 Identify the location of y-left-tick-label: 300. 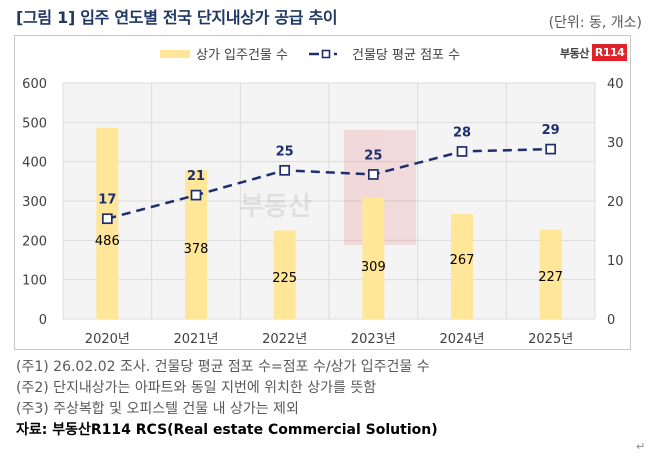
(34, 202).